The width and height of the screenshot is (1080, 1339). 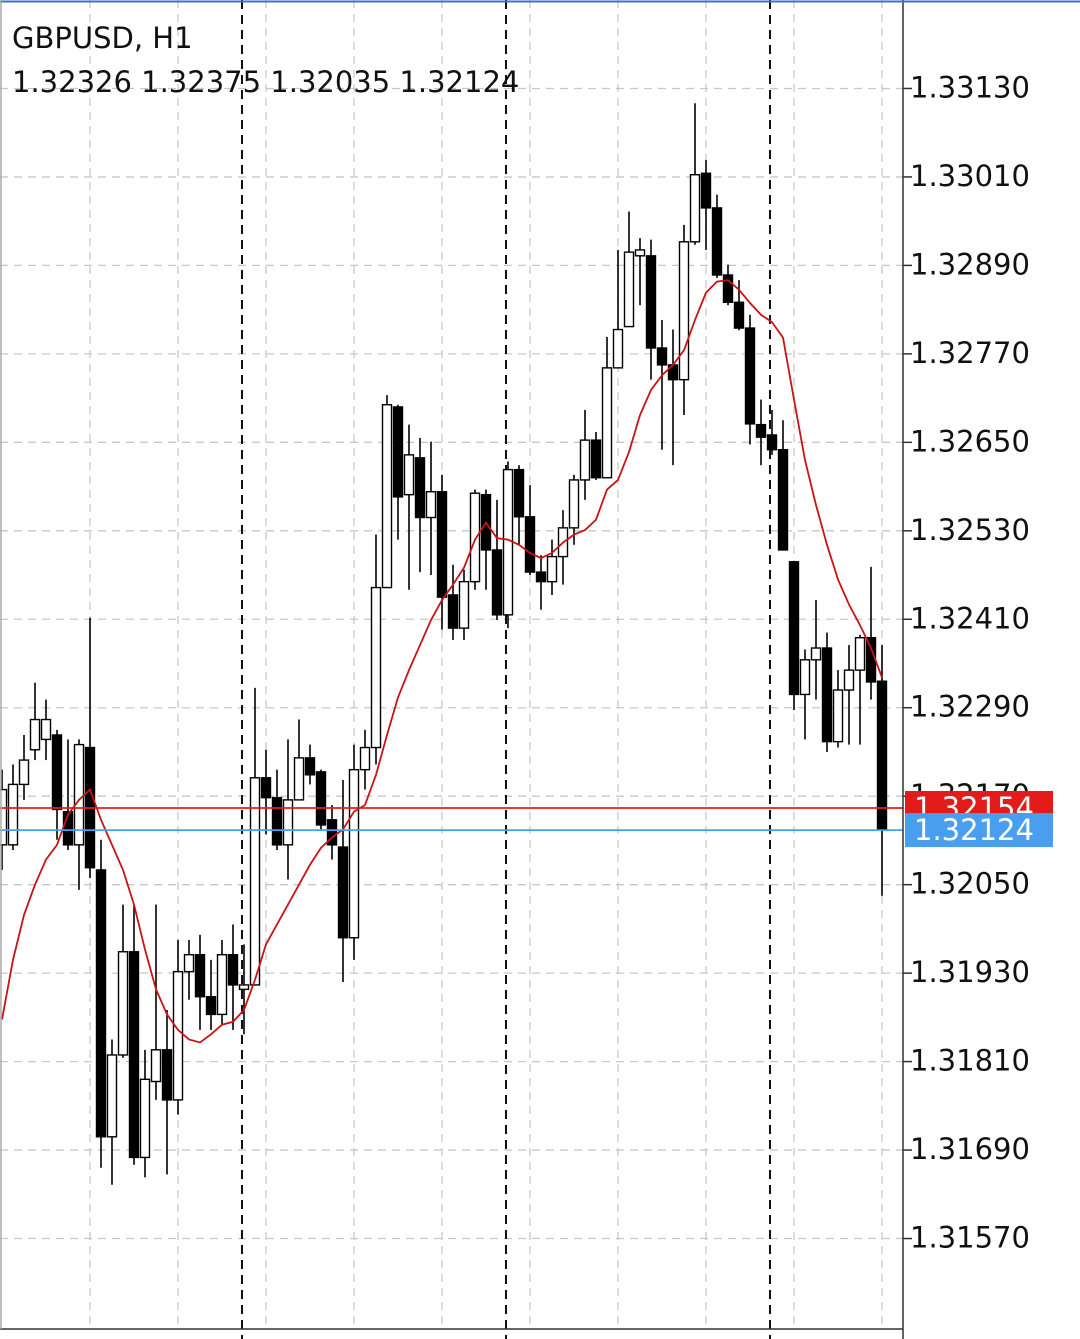 What do you see at coordinates (970, 353) in the screenshot?
I see `y-tick-label: 1.32770` at bounding box center [970, 353].